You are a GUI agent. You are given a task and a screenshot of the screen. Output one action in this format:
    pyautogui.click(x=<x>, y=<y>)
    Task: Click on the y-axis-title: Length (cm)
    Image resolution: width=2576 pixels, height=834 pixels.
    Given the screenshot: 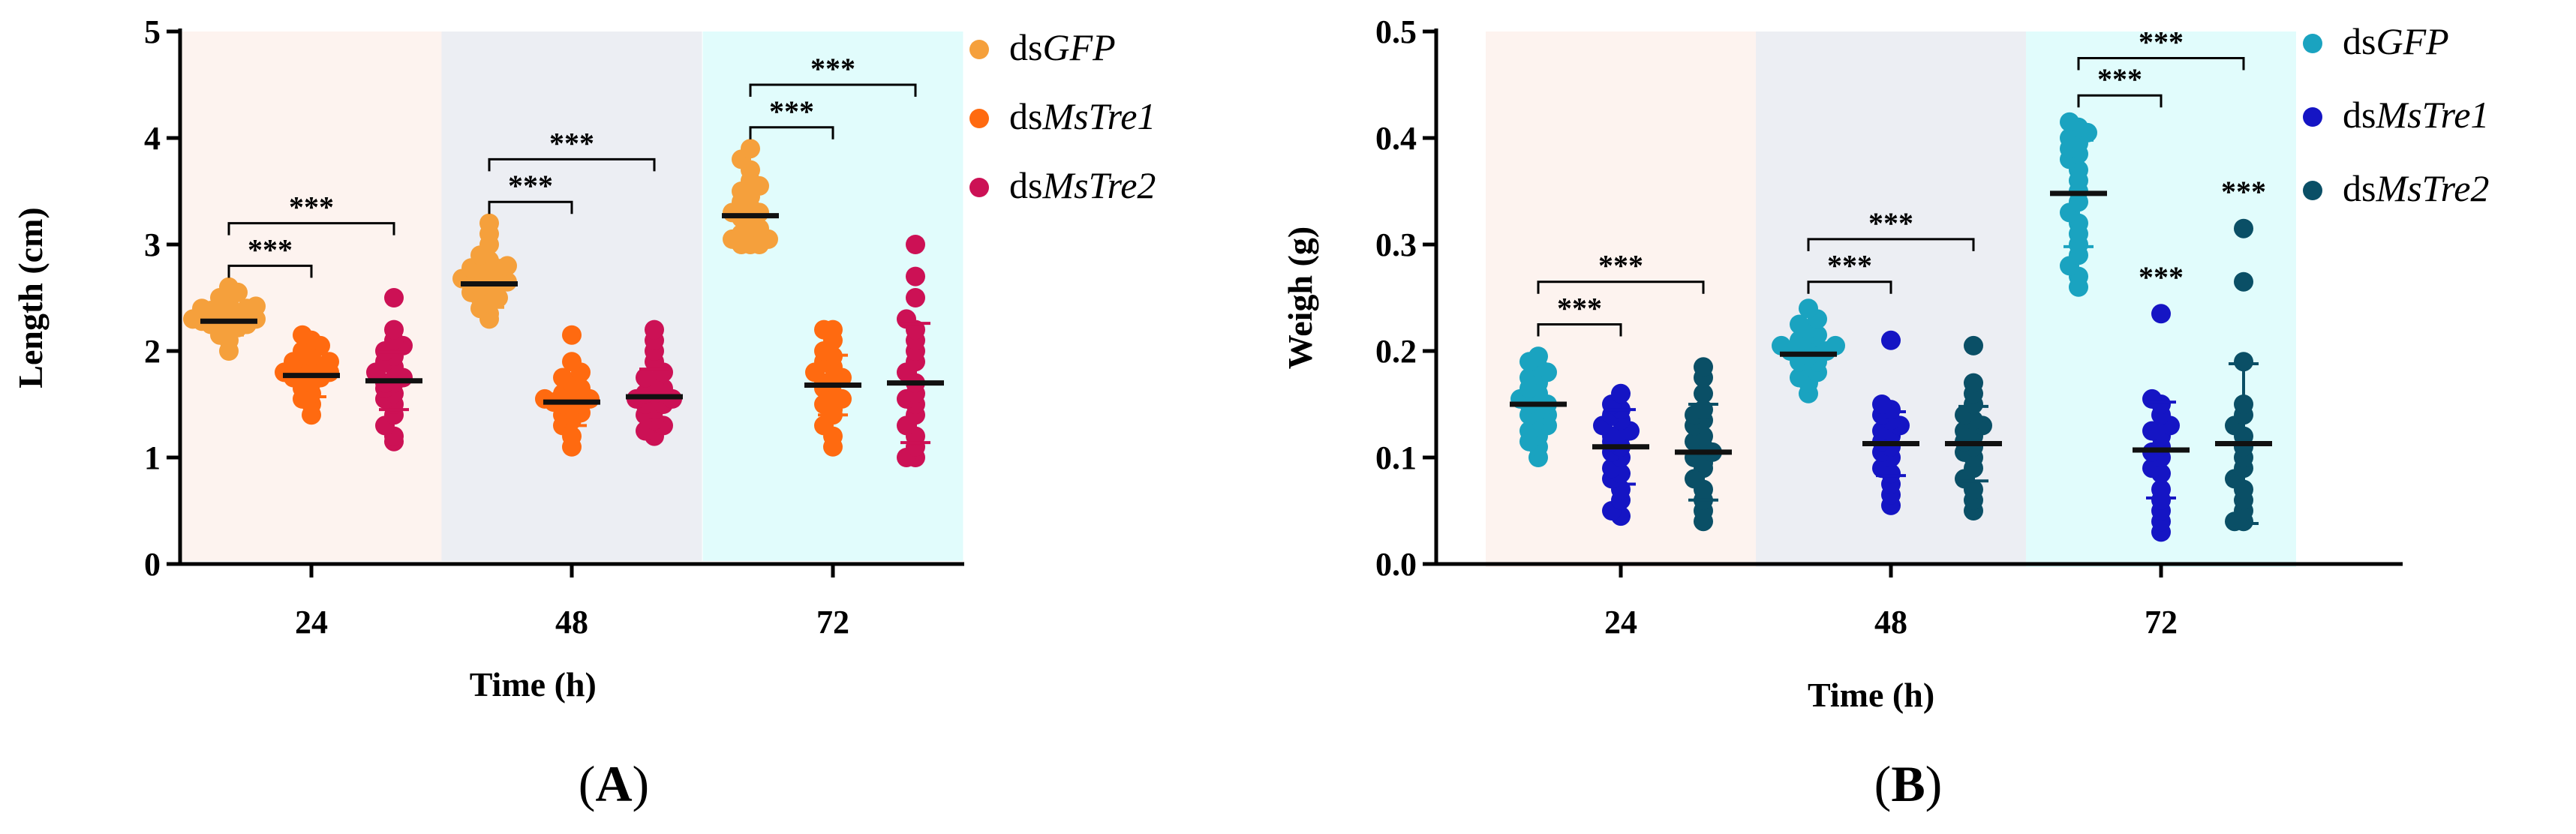 What is the action you would take?
    pyautogui.click(x=30, y=297)
    